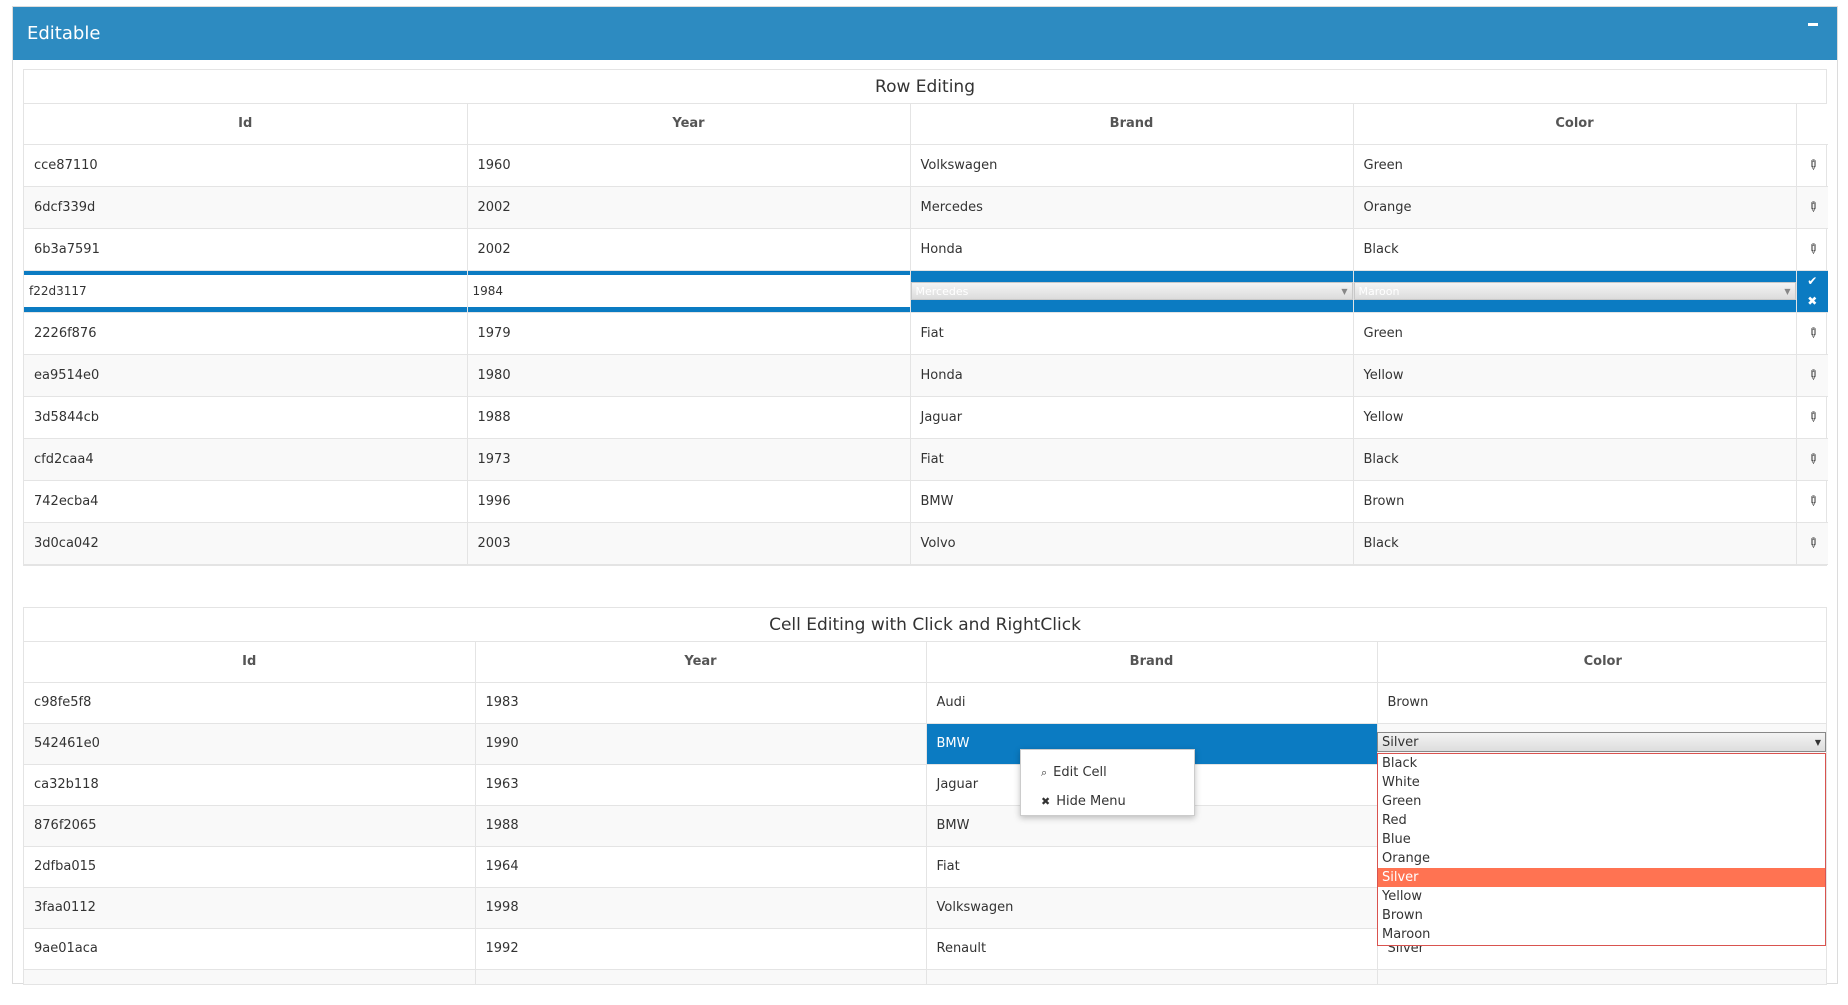  Describe the element at coordinates (1400, 763) in the screenshot. I see `option-black: Black` at that location.